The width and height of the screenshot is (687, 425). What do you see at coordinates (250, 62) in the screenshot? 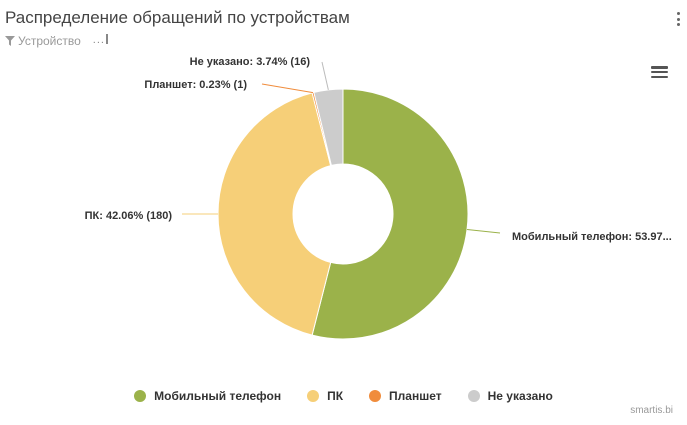
I see `data-label: Не указано: 3.74% (16)` at bounding box center [250, 62].